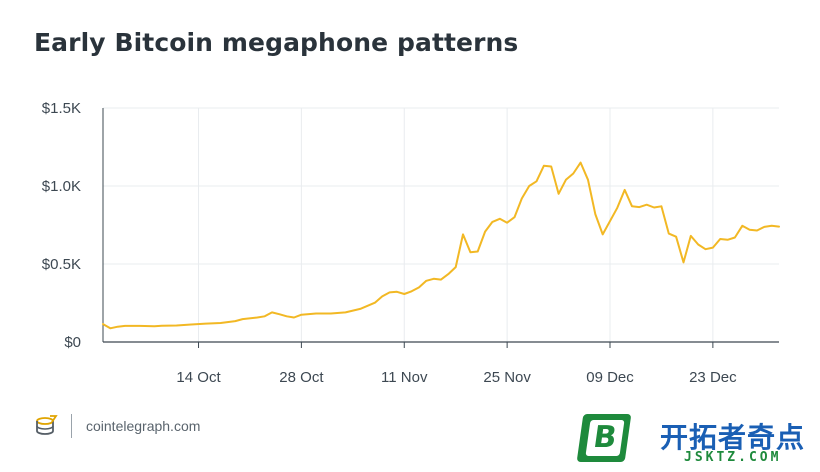  I want to click on x-tick-label: 28 Oct, so click(301, 377).